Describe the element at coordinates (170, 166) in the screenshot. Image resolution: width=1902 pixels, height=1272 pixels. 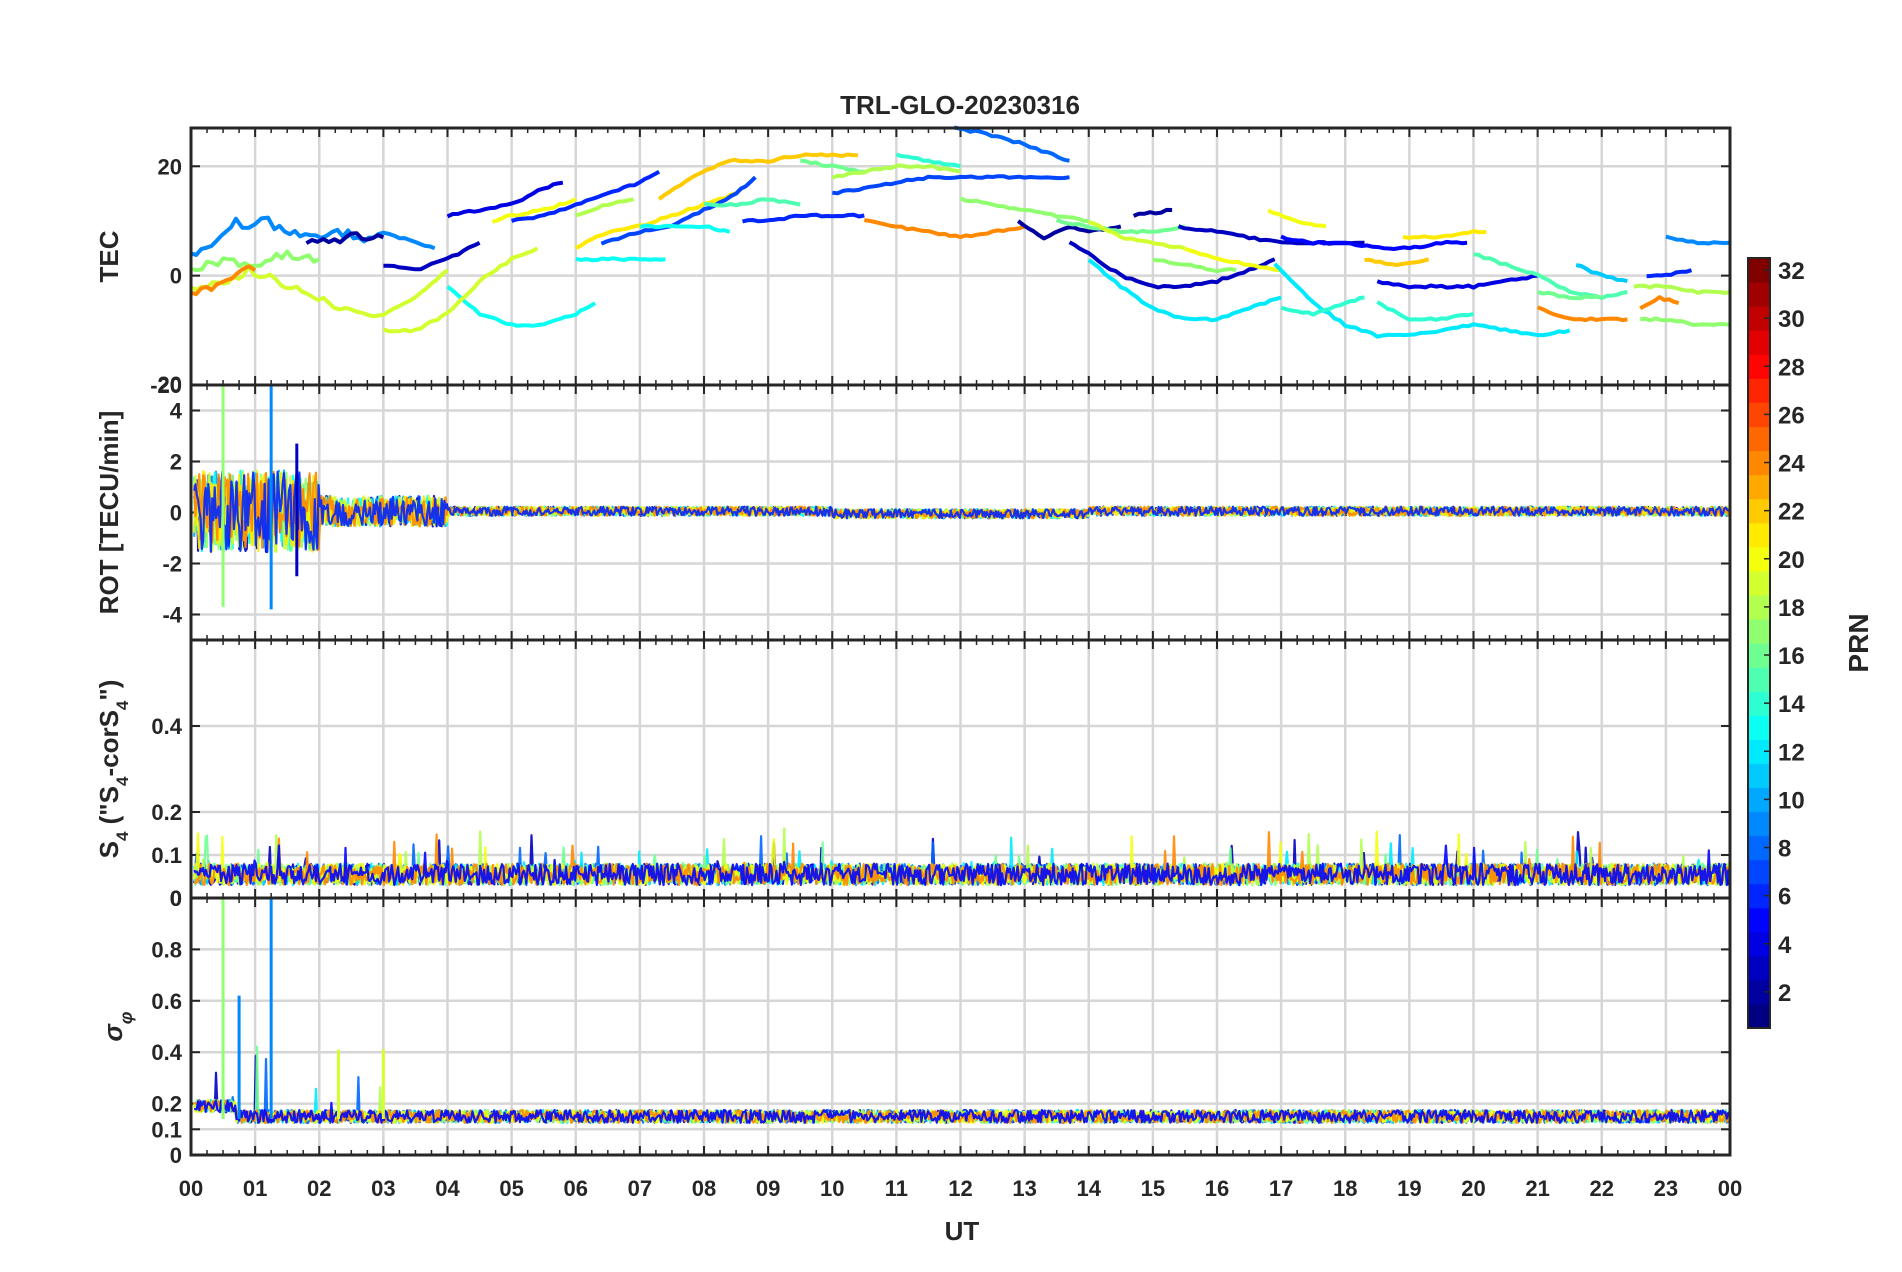
I see `y-tick-label: 20` at that location.